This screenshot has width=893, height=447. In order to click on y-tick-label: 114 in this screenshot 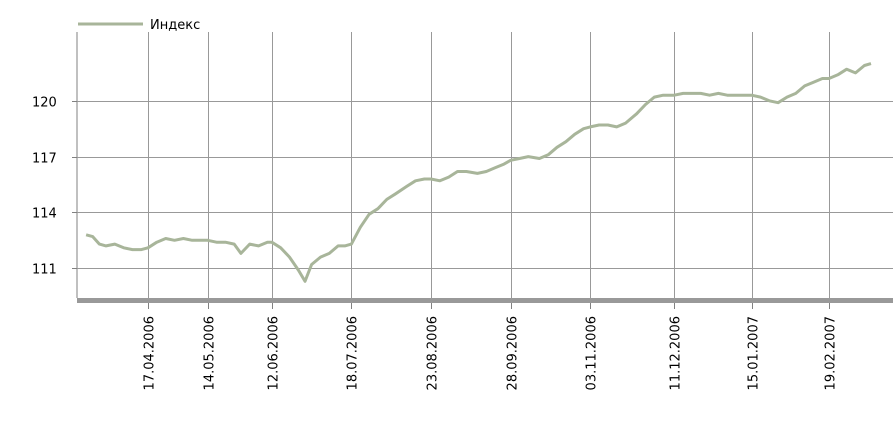, I will do `click(44, 214)`.